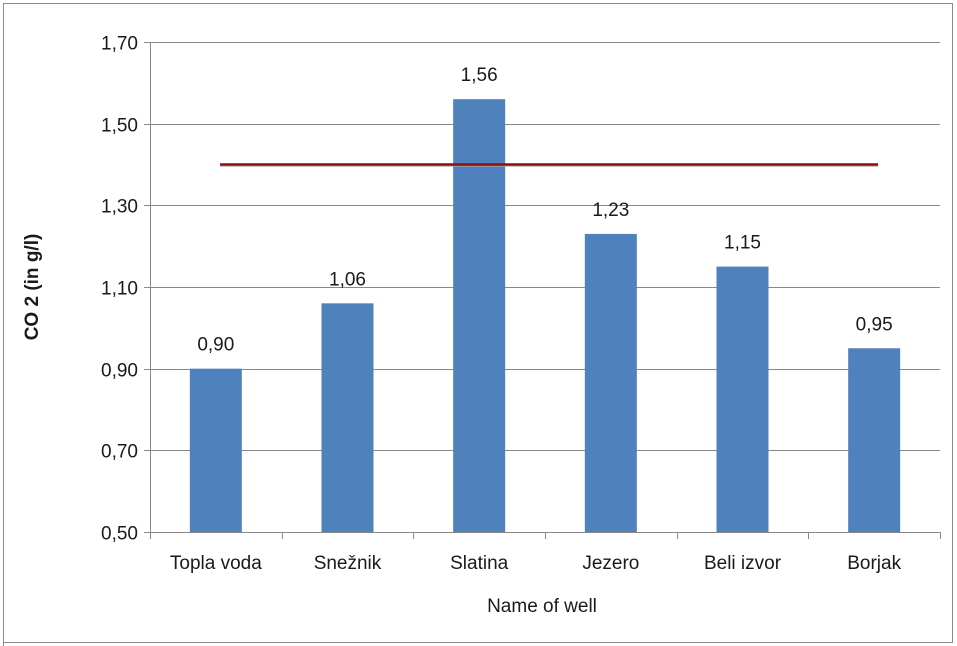 Image resolution: width=957 pixels, height=646 pixels. Describe the element at coordinates (479, 75) in the screenshot. I see `data-label: 1,56` at that location.